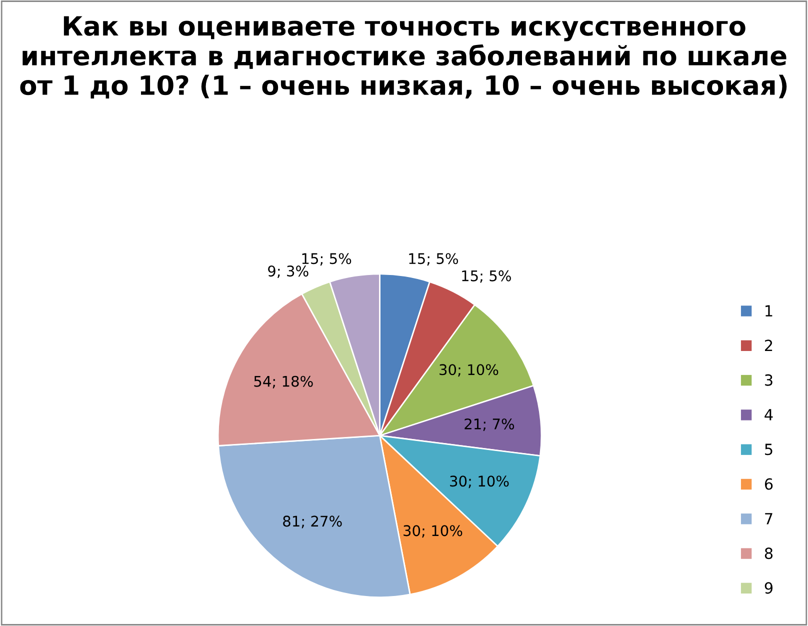  I want to click on data-label: 54; 18%, so click(283, 382).